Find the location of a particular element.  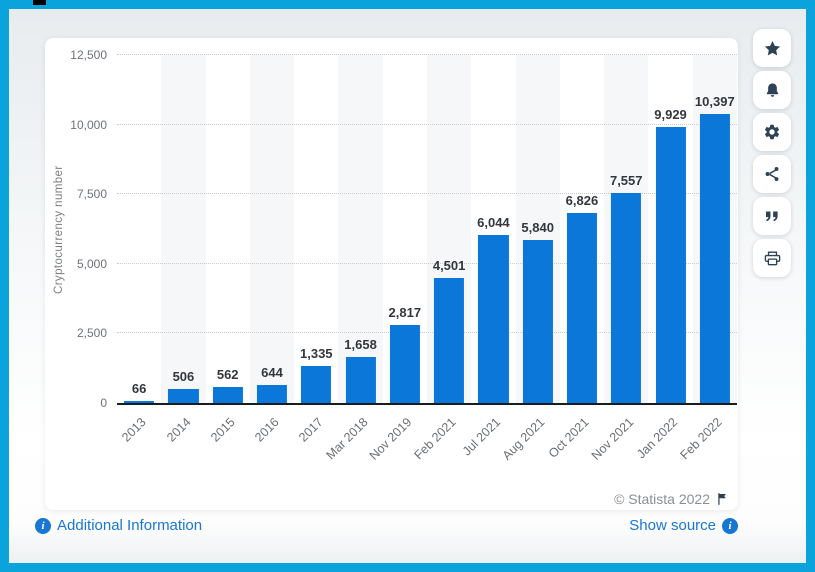

bar-value-label: 66 is located at coordinates (139, 389).